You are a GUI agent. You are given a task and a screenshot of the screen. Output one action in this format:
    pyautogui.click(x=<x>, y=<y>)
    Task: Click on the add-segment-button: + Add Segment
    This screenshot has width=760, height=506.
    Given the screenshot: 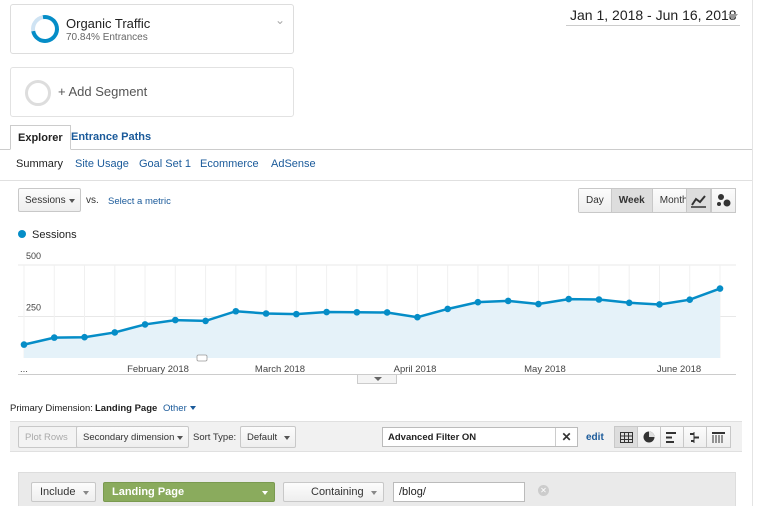 What is the action you would take?
    pyautogui.click(x=152, y=92)
    